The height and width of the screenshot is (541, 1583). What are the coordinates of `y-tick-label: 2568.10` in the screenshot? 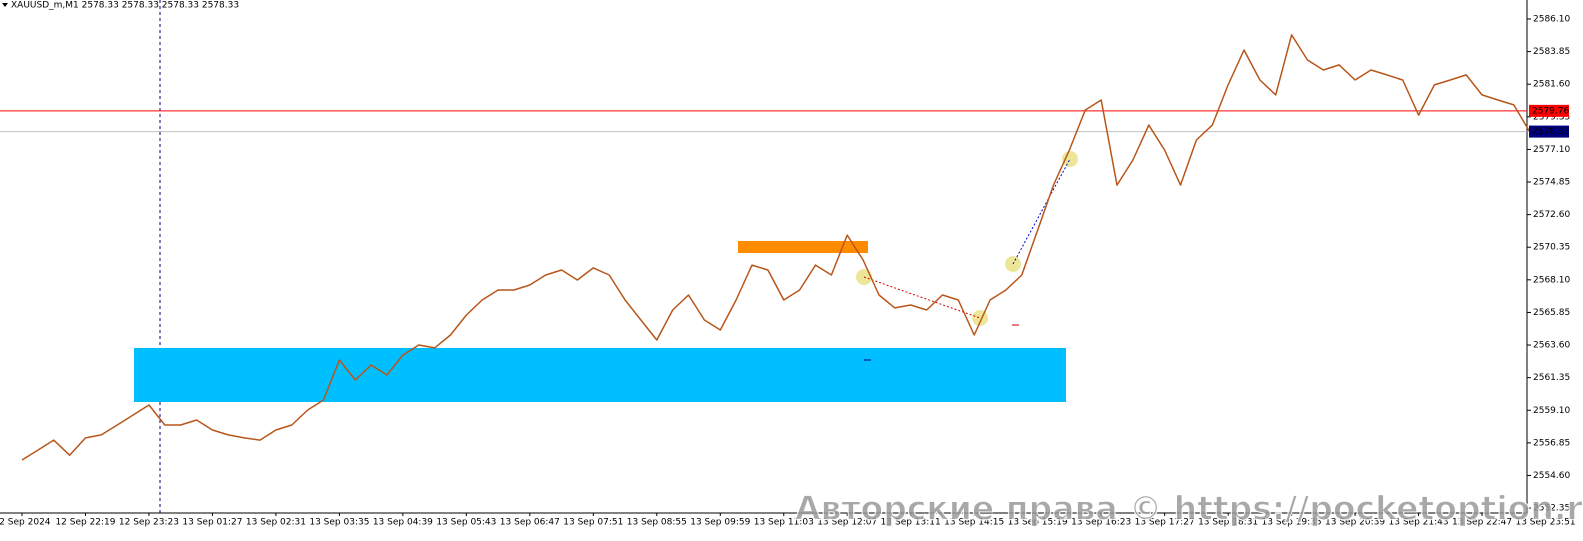 It's located at (1551, 280).